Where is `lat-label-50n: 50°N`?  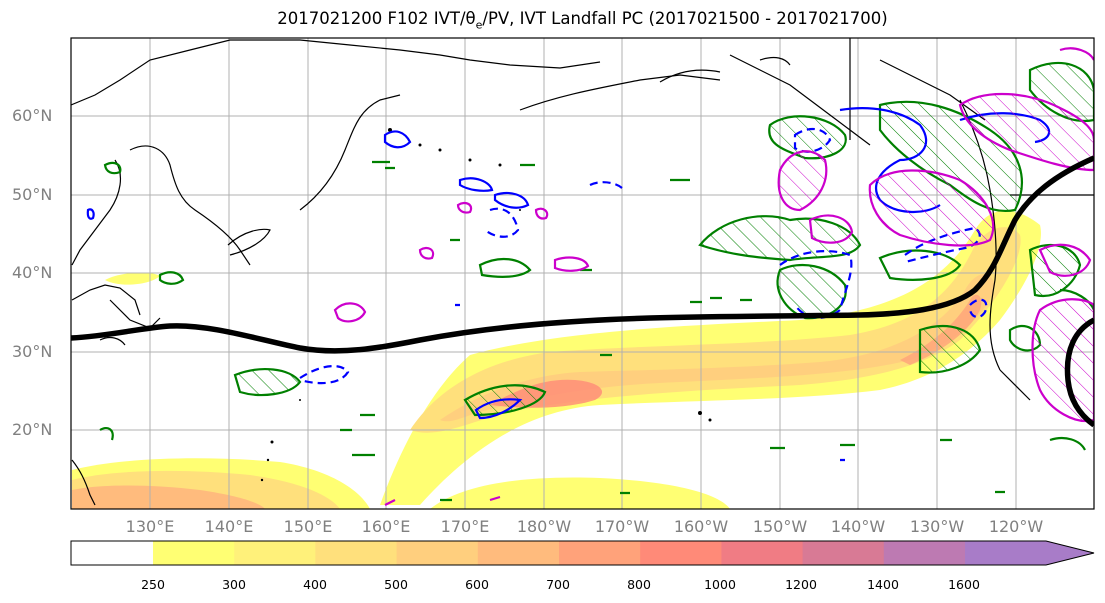 lat-label-50n: 50°N is located at coordinates (32, 194).